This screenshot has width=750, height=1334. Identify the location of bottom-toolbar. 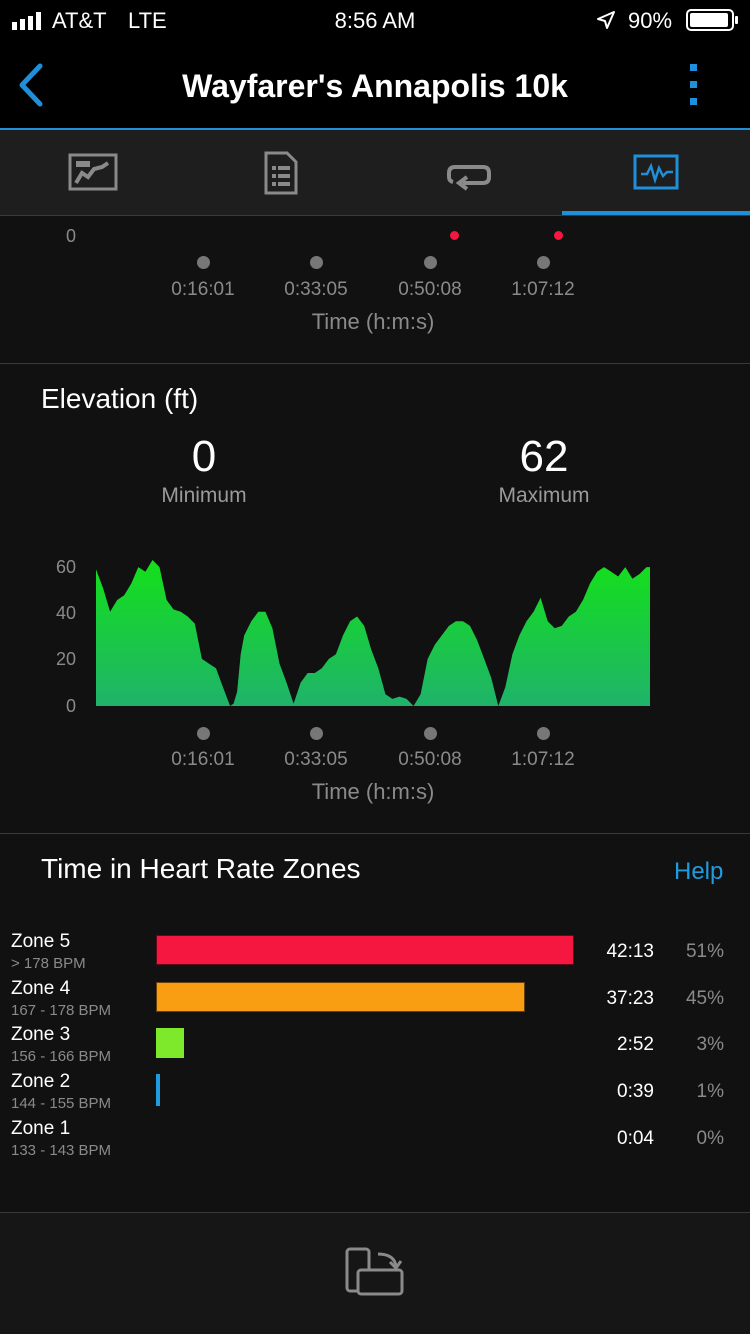
(375, 1273).